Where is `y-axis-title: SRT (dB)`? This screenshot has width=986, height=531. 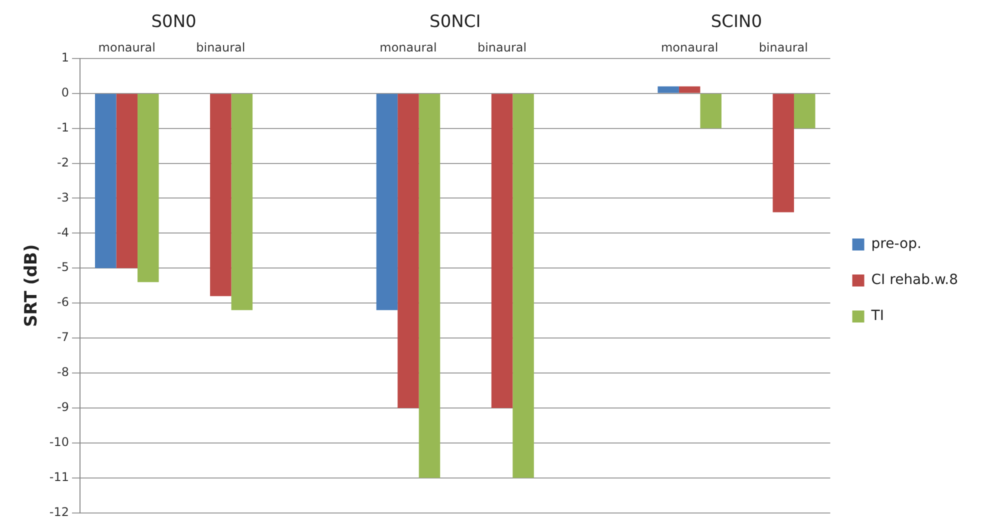
y-axis-title: SRT (dB) is located at coordinates (32, 285).